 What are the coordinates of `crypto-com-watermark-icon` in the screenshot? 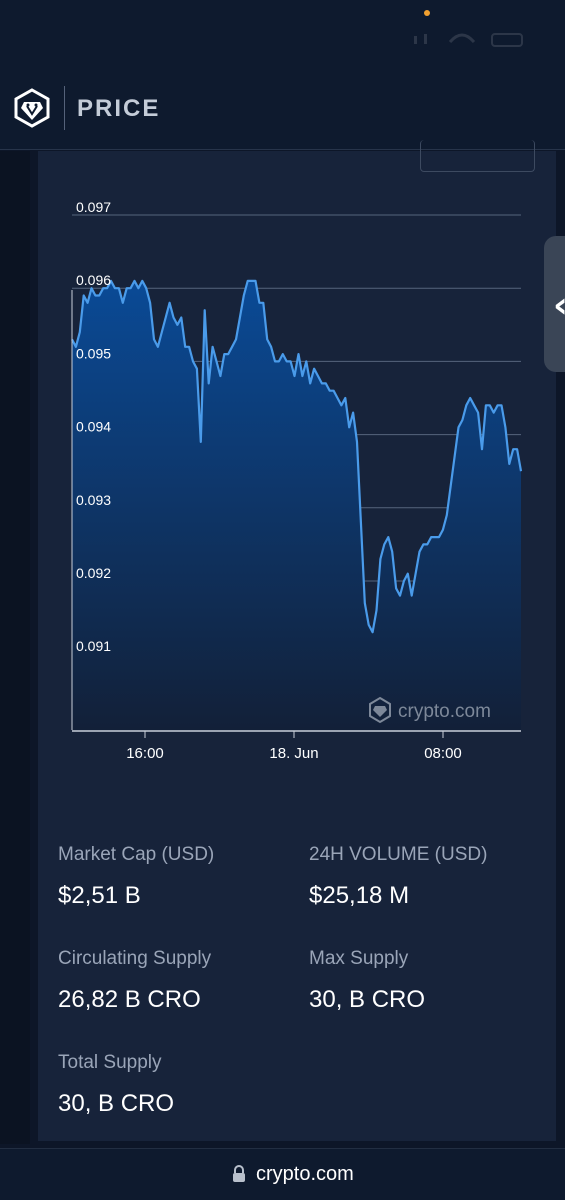 It's located at (380, 710).